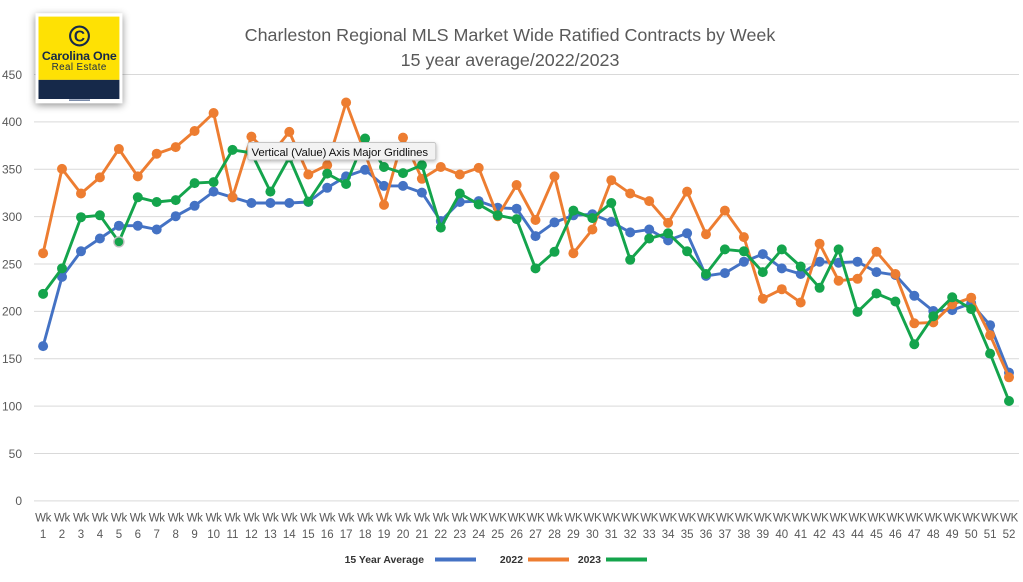 The image size is (1023, 582). What do you see at coordinates (497, 535) in the screenshot?
I see `svg-text: 25` at bounding box center [497, 535].